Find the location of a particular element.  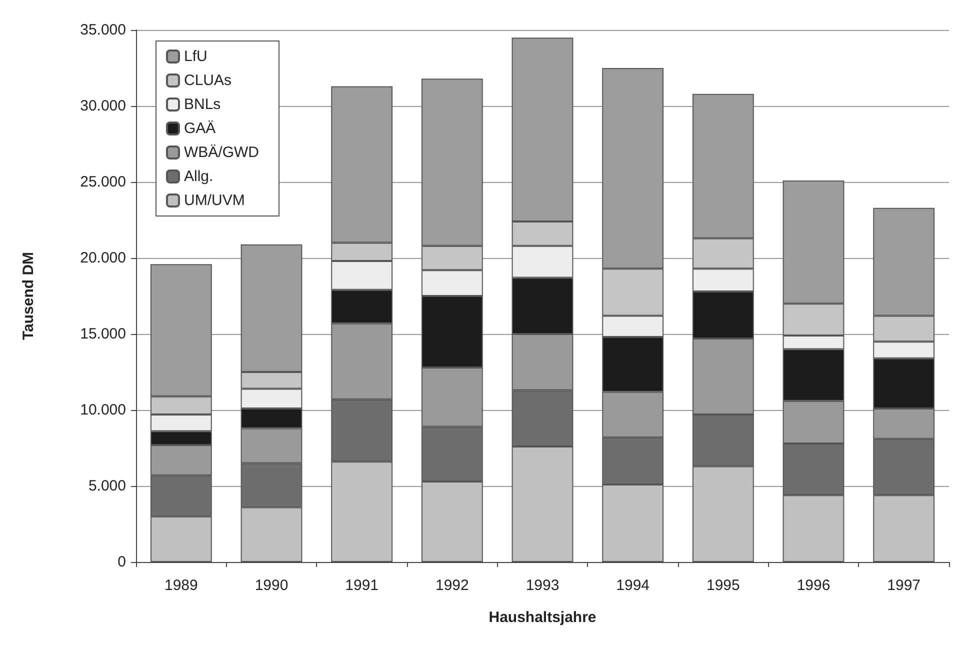

y-axis-title: Tausend DM is located at coordinates (28, 296).